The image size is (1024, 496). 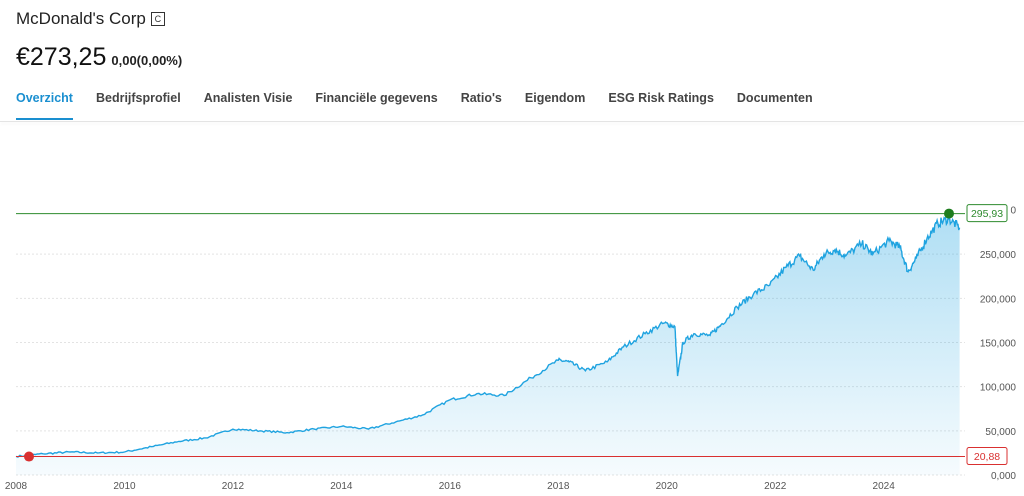 What do you see at coordinates (1013, 211) in the screenshot?
I see `y-tick-label-partial: 0` at bounding box center [1013, 211].